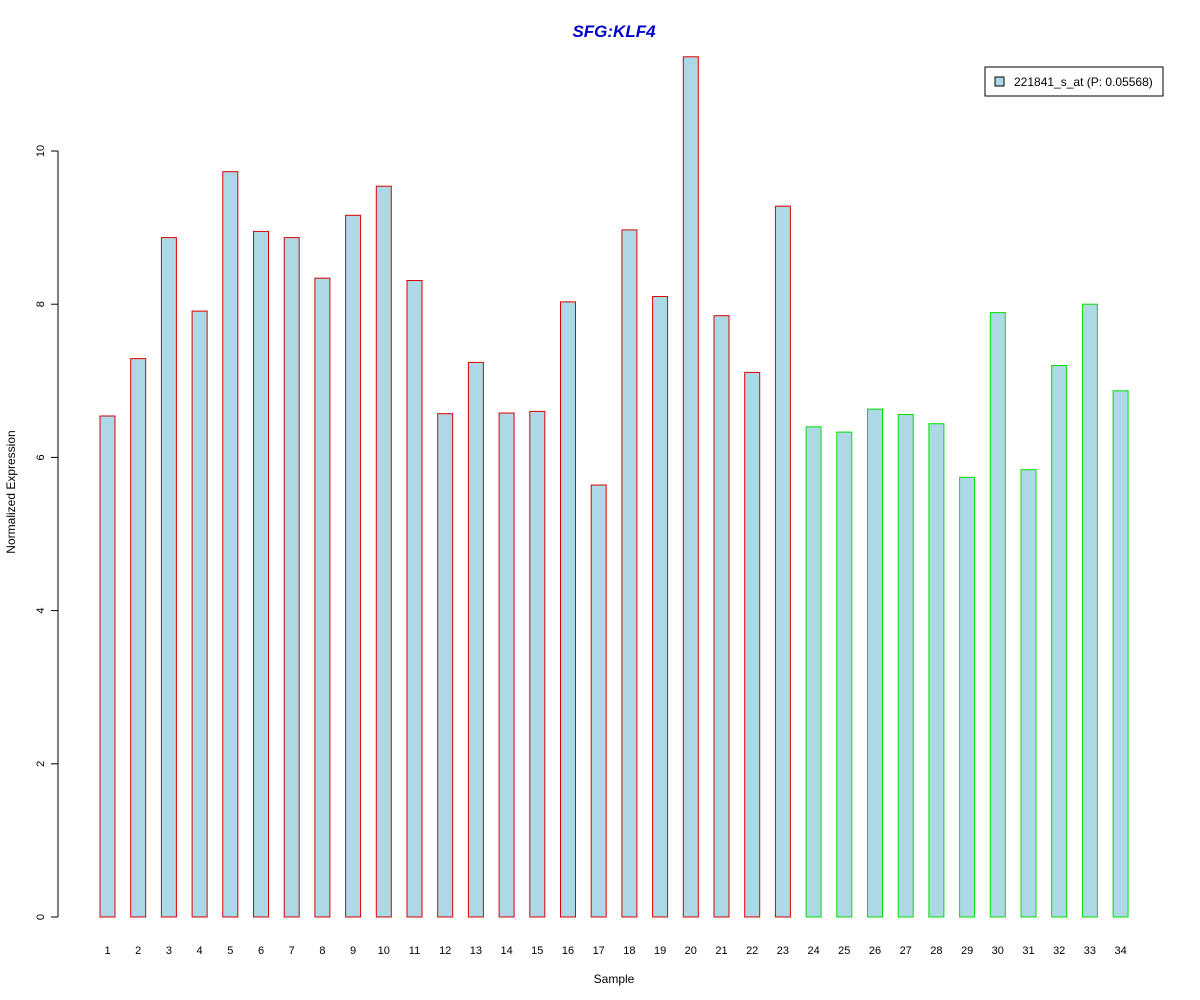  What do you see at coordinates (1059, 951) in the screenshot?
I see `x-tick-label: 32` at bounding box center [1059, 951].